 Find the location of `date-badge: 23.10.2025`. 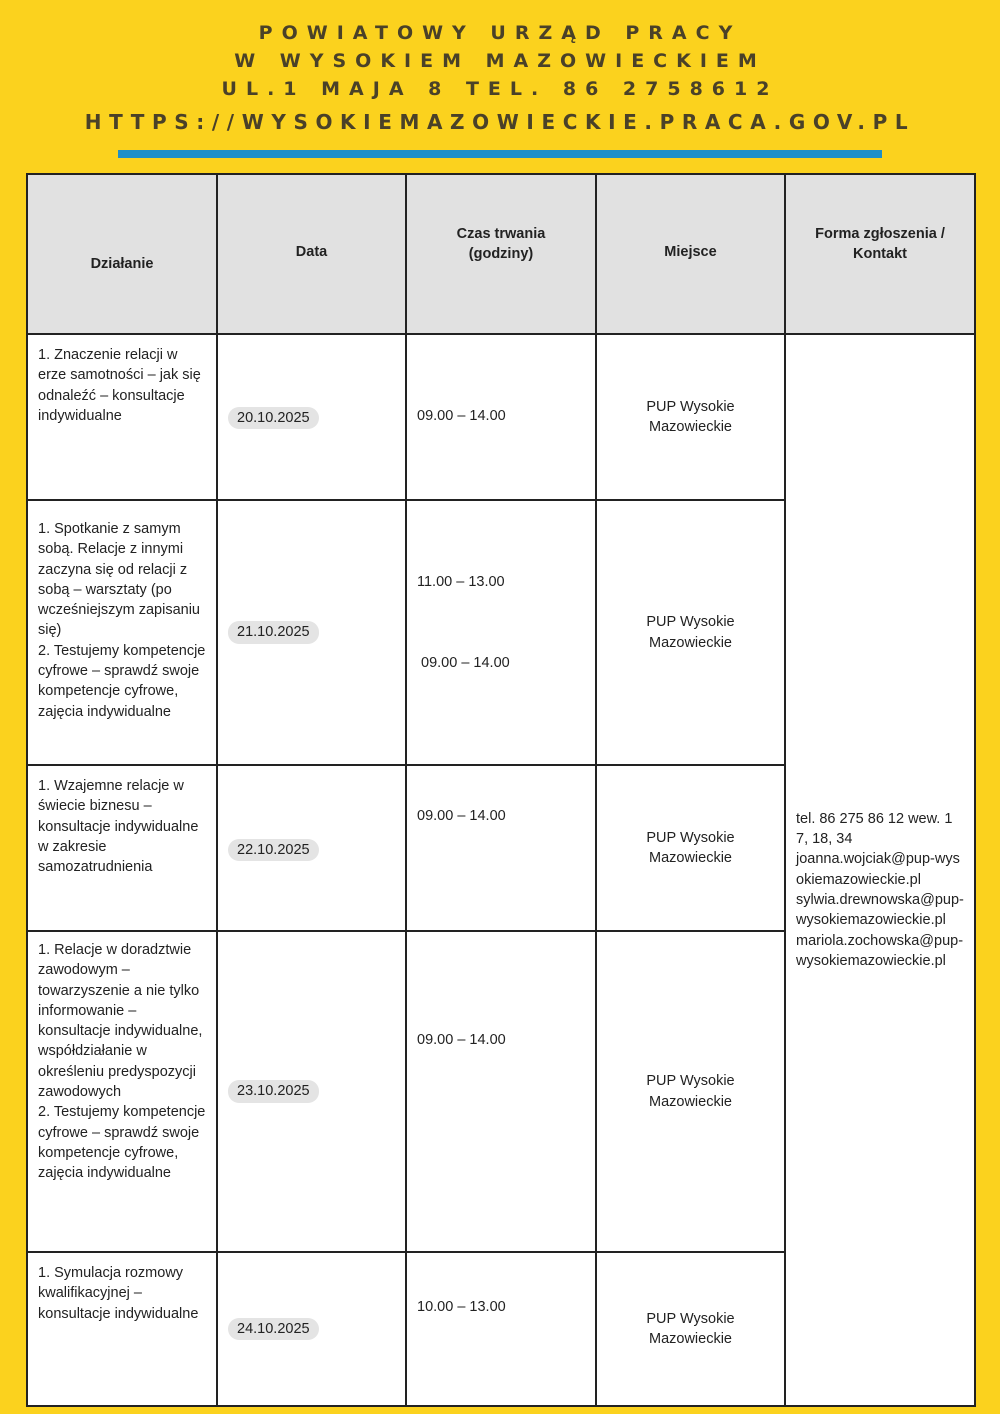

date-badge: 23.10.2025 is located at coordinates (273, 1091).